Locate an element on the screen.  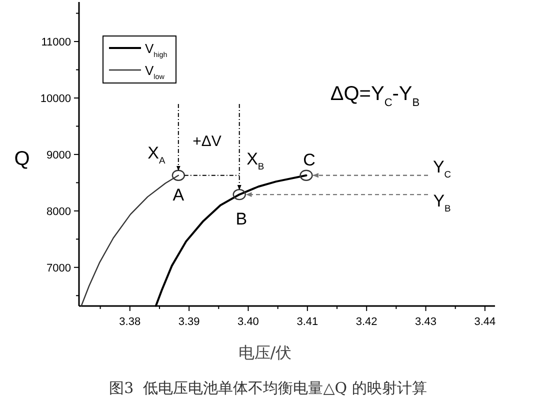
annotation: +ΔV is located at coordinates (207, 141).